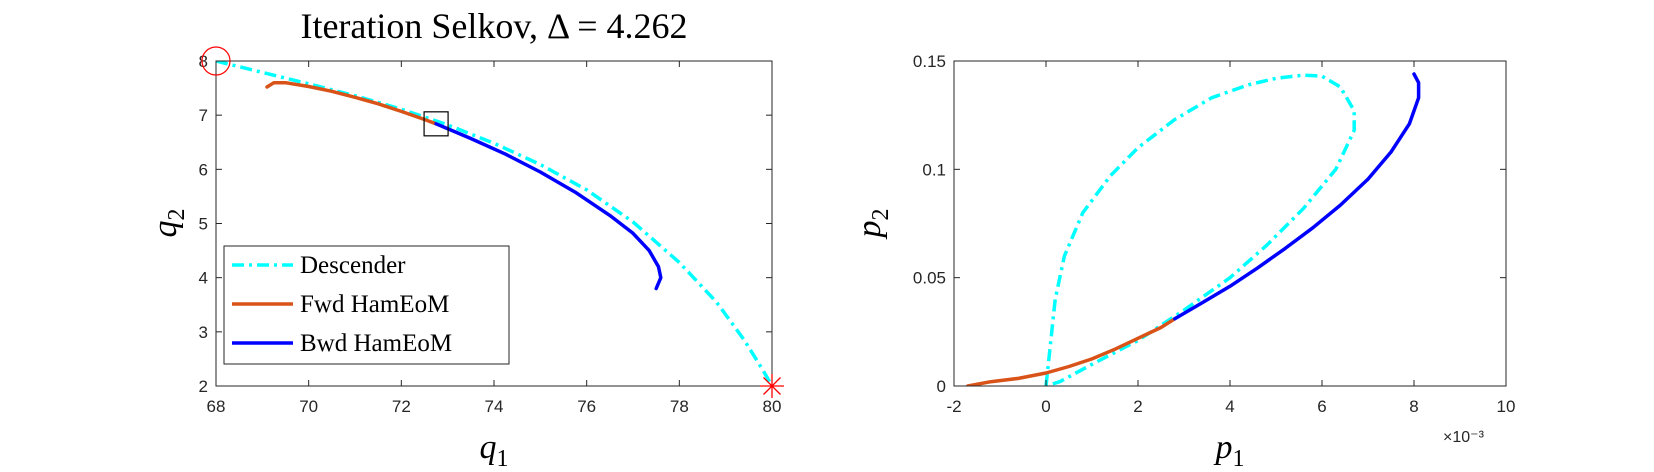 The height and width of the screenshot is (472, 1654). Describe the element at coordinates (401, 406) in the screenshot. I see `left-x-tick-label: 72` at that location.